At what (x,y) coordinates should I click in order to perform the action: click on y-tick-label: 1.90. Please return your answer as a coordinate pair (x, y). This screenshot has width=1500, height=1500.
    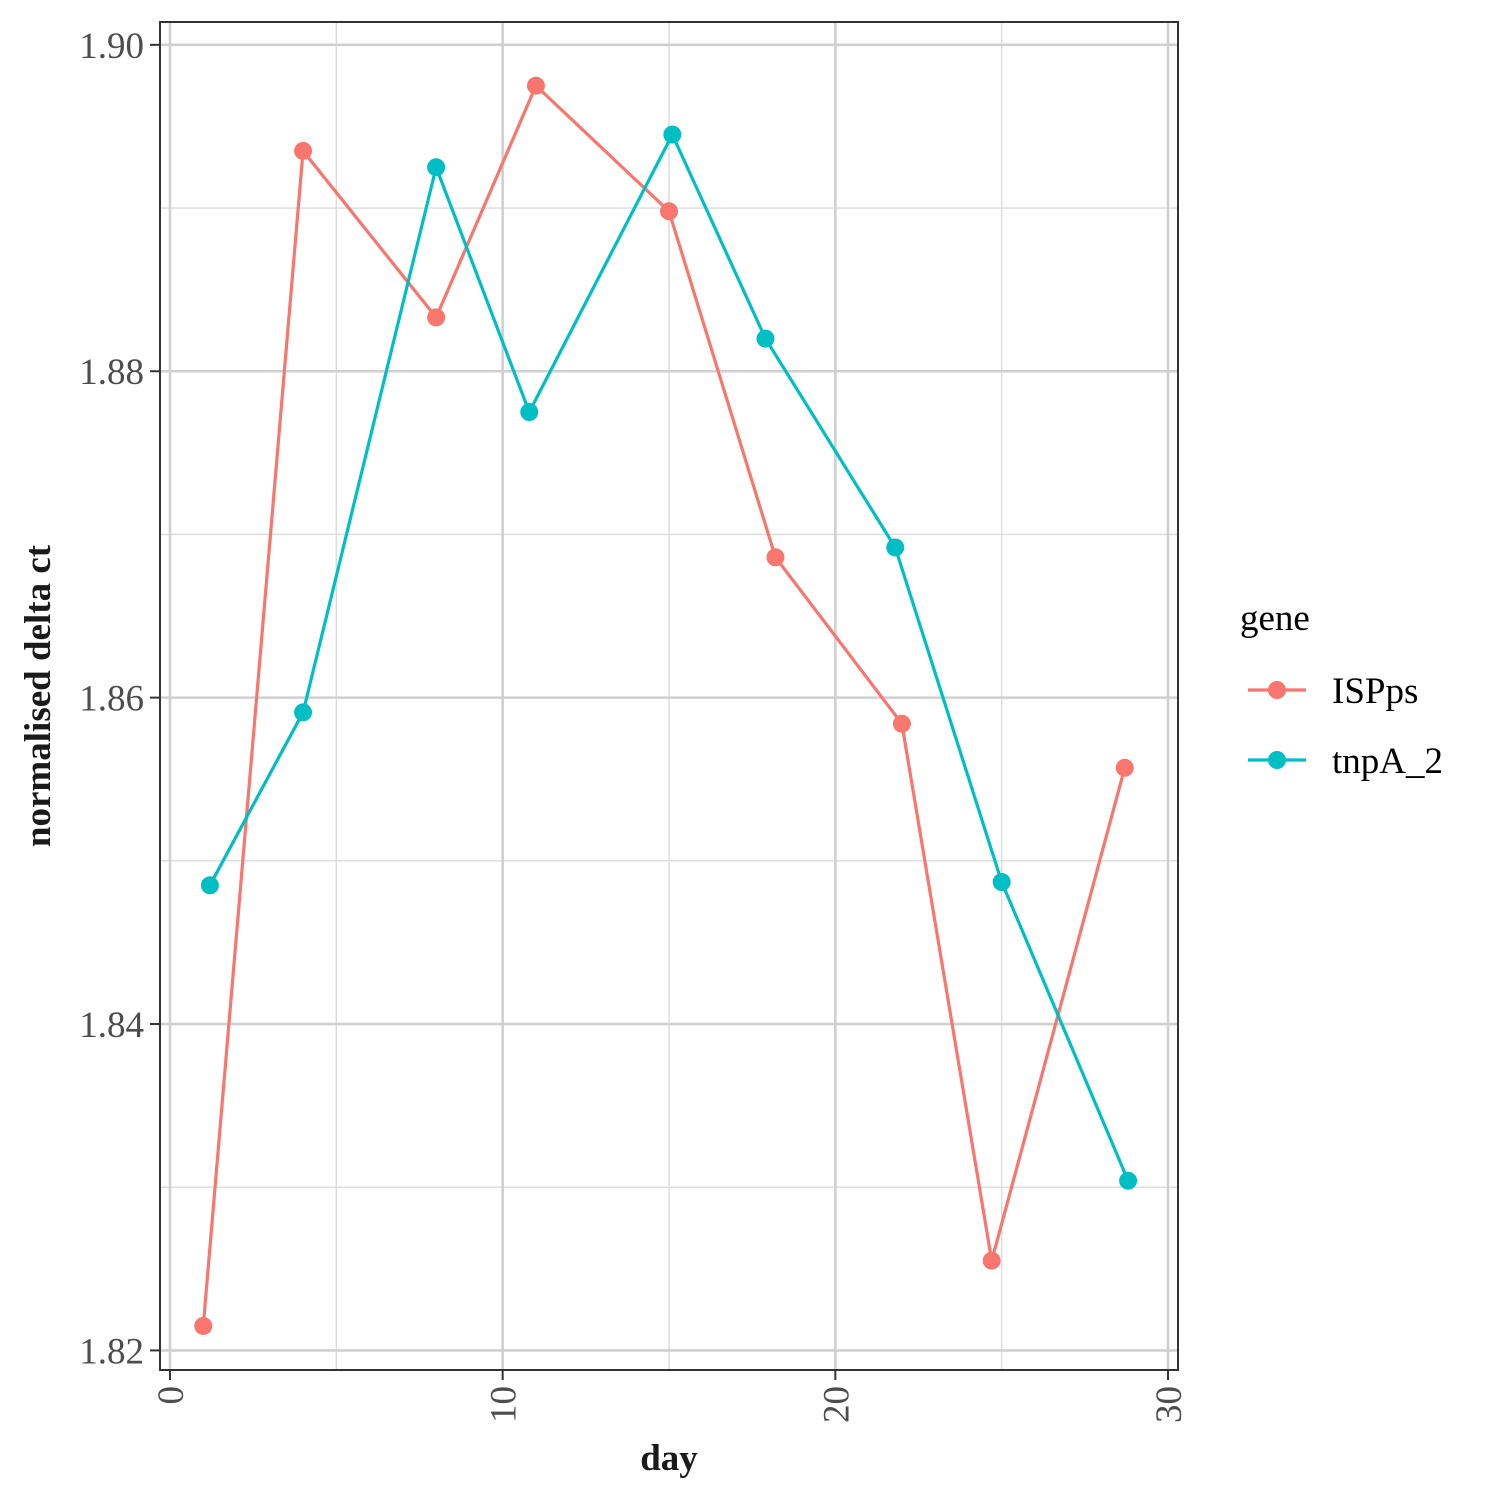
    Looking at the image, I should click on (111, 46).